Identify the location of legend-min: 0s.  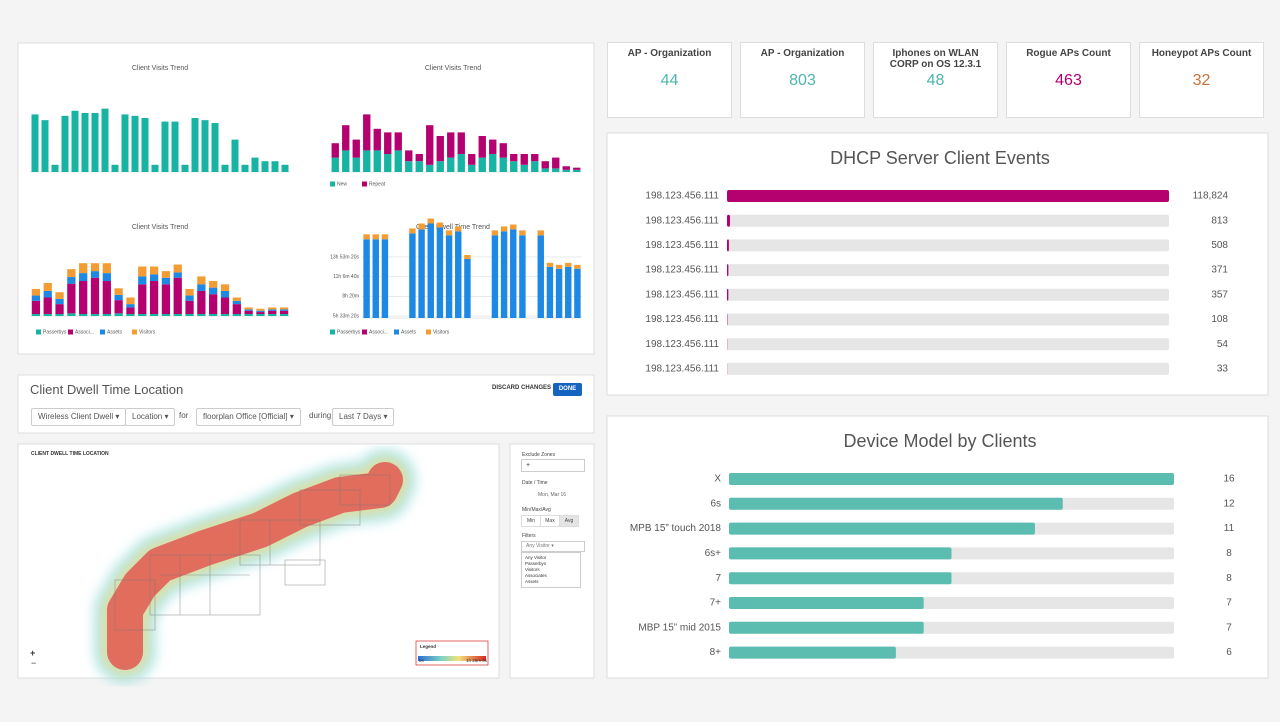
(421, 660).